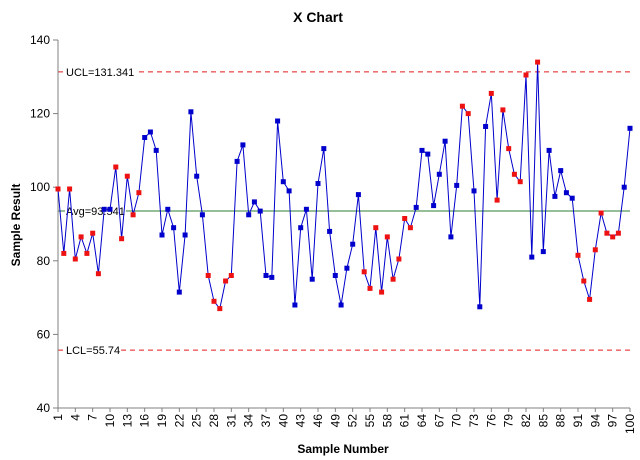 The image size is (640, 460). What do you see at coordinates (613, 421) in the screenshot?
I see `x-tick-label: 97` at bounding box center [613, 421].